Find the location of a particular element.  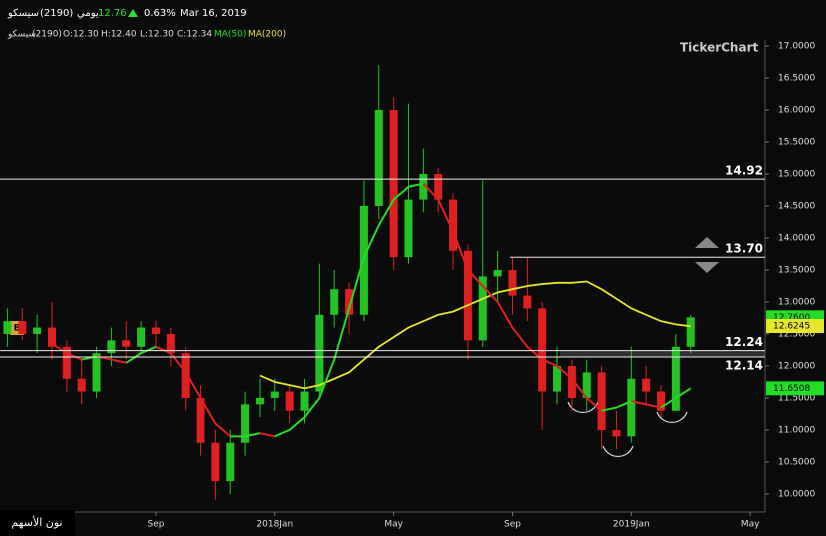

y-tick-label: 12.5000 is located at coordinates (796, 334).